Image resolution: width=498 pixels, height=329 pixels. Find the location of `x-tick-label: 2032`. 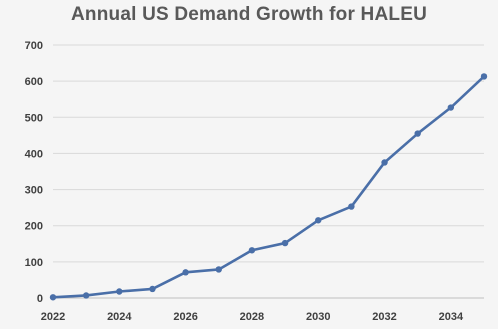

x-tick-label: 2032 is located at coordinates (384, 317).